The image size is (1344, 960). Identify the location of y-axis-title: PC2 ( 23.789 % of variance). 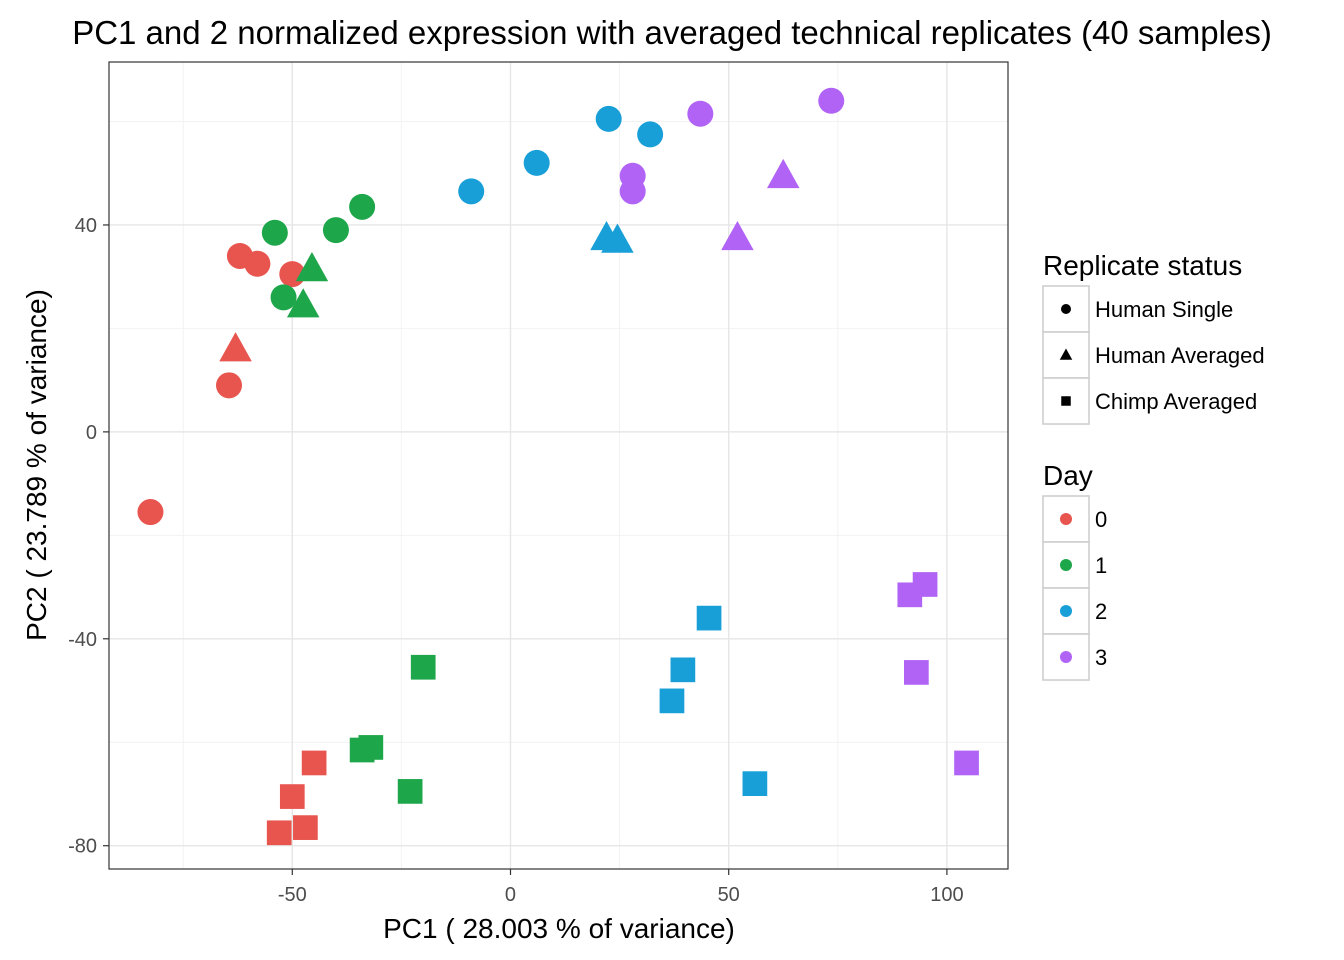
(36, 465).